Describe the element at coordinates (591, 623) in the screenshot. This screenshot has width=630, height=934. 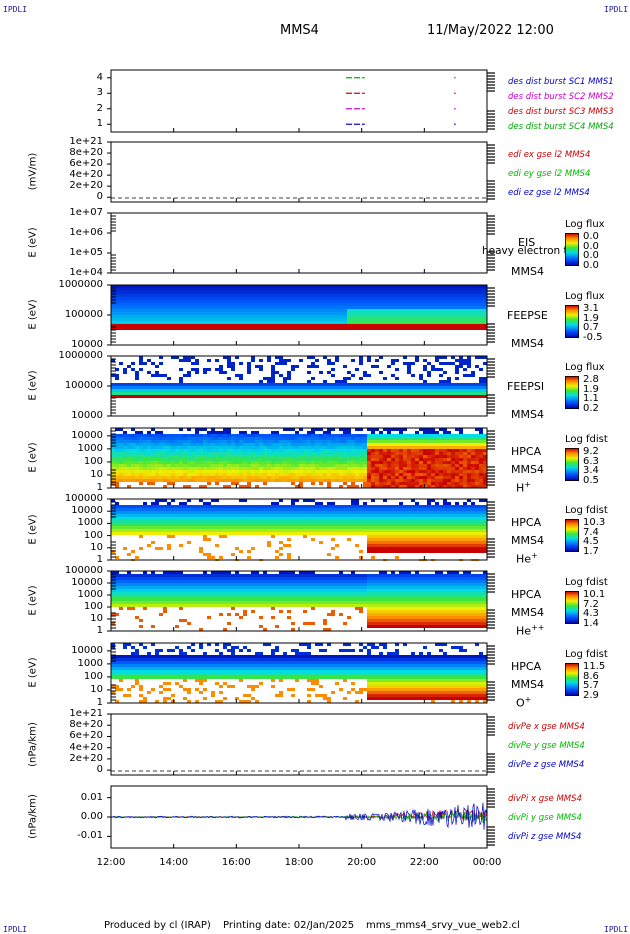
I see `colorbar-value: 1.4` at that location.